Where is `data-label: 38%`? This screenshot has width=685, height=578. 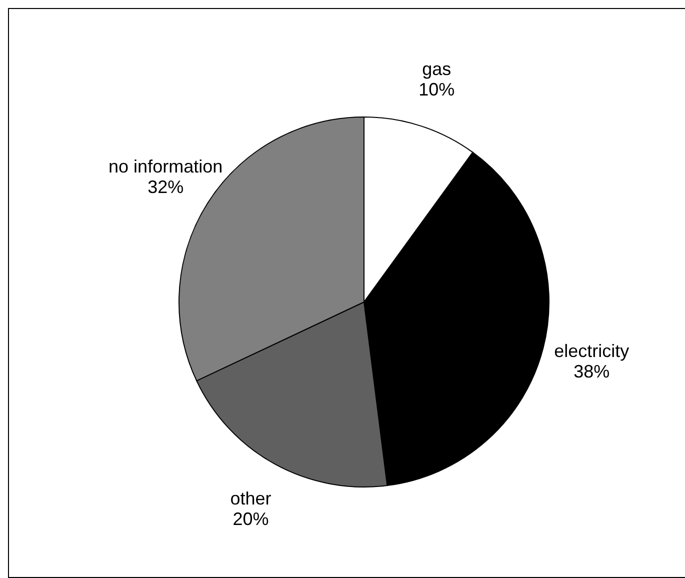 data-label: 38% is located at coordinates (592, 372).